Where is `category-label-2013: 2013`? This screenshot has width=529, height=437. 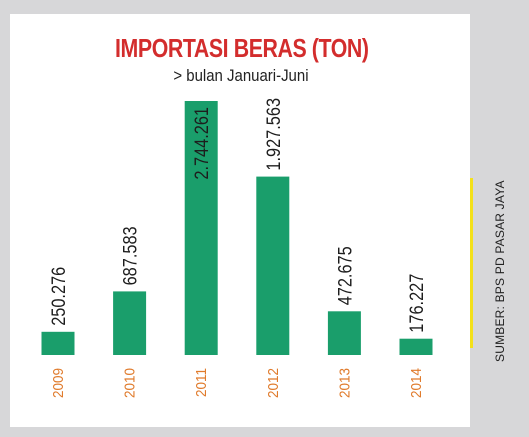
category-label-2013: 2013 is located at coordinates (345, 383).